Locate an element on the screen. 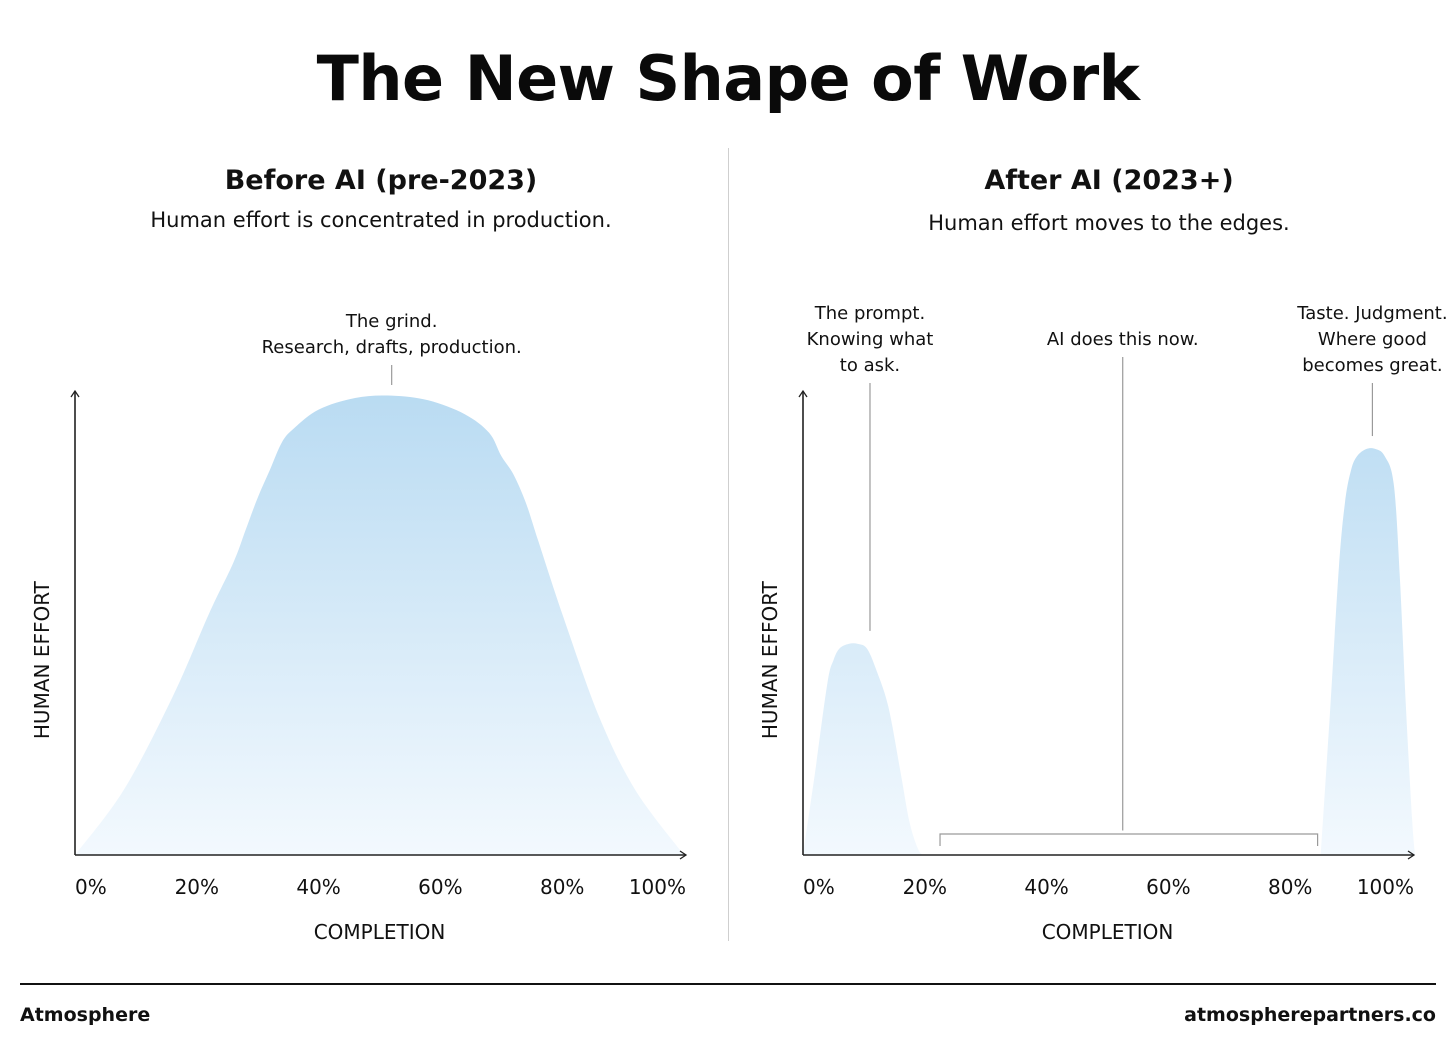 The height and width of the screenshot is (1048, 1456). annotation-label: AI does this now. is located at coordinates (1123, 339).